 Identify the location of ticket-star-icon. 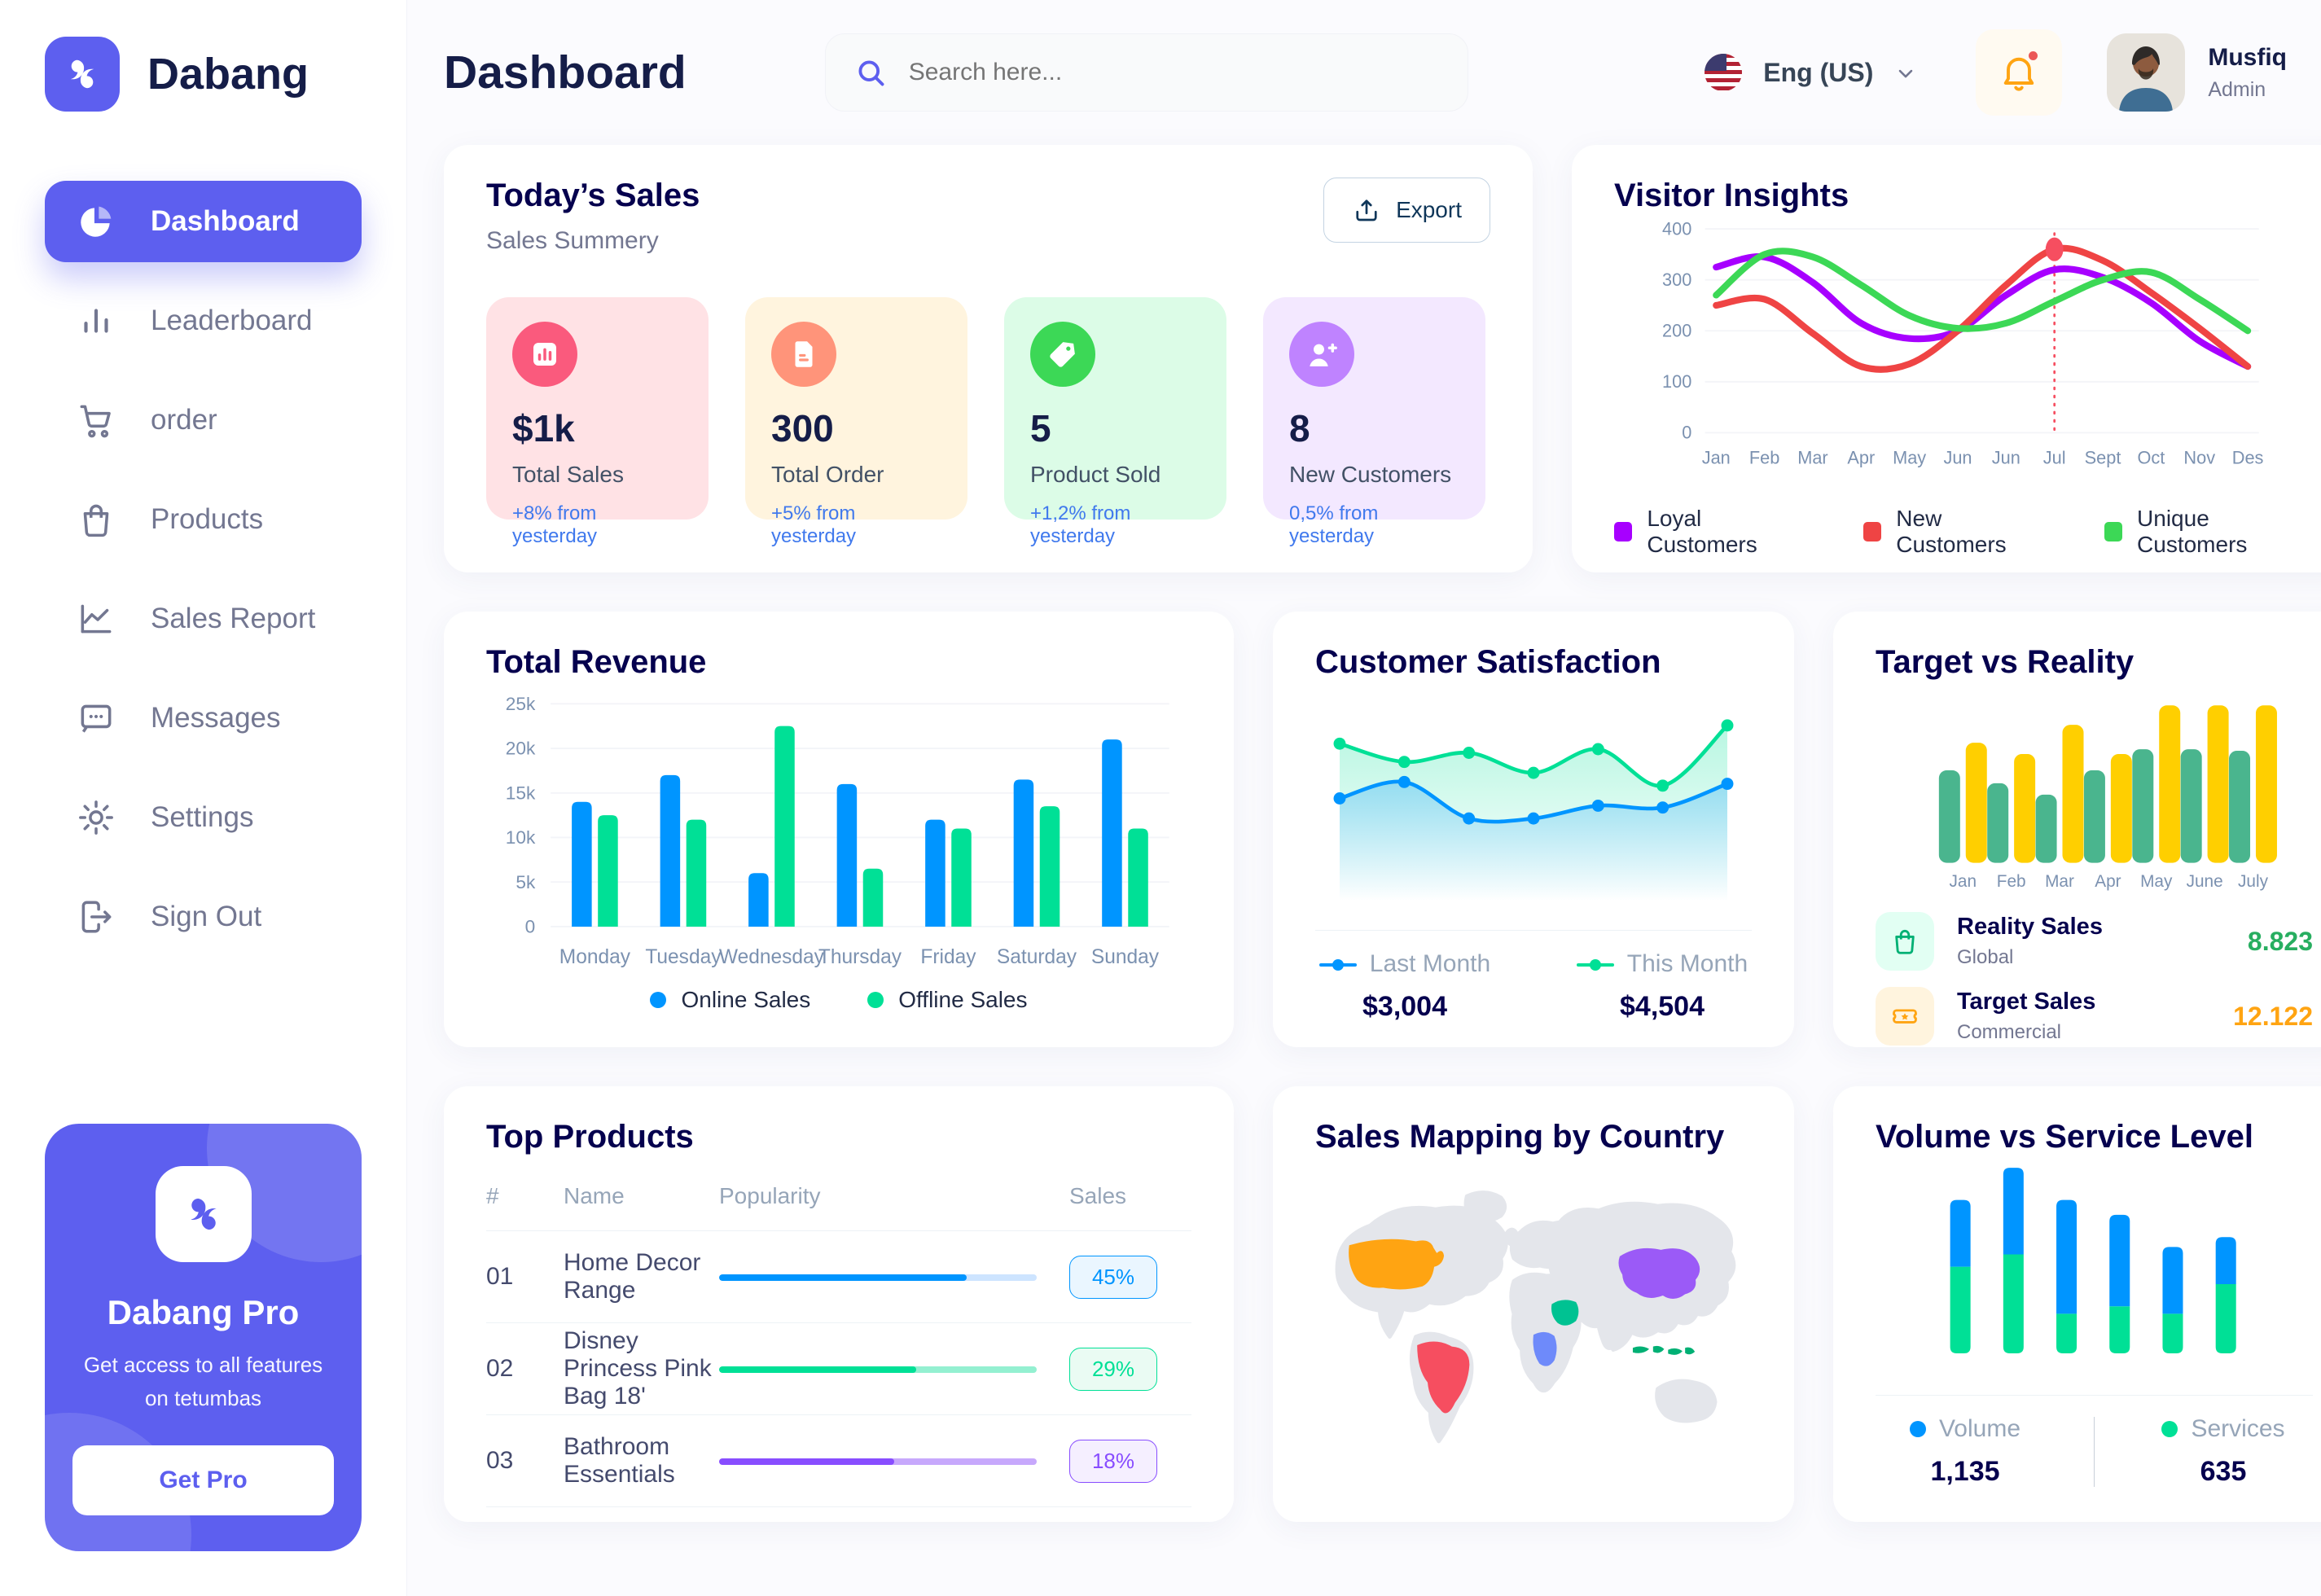
(1905, 1017).